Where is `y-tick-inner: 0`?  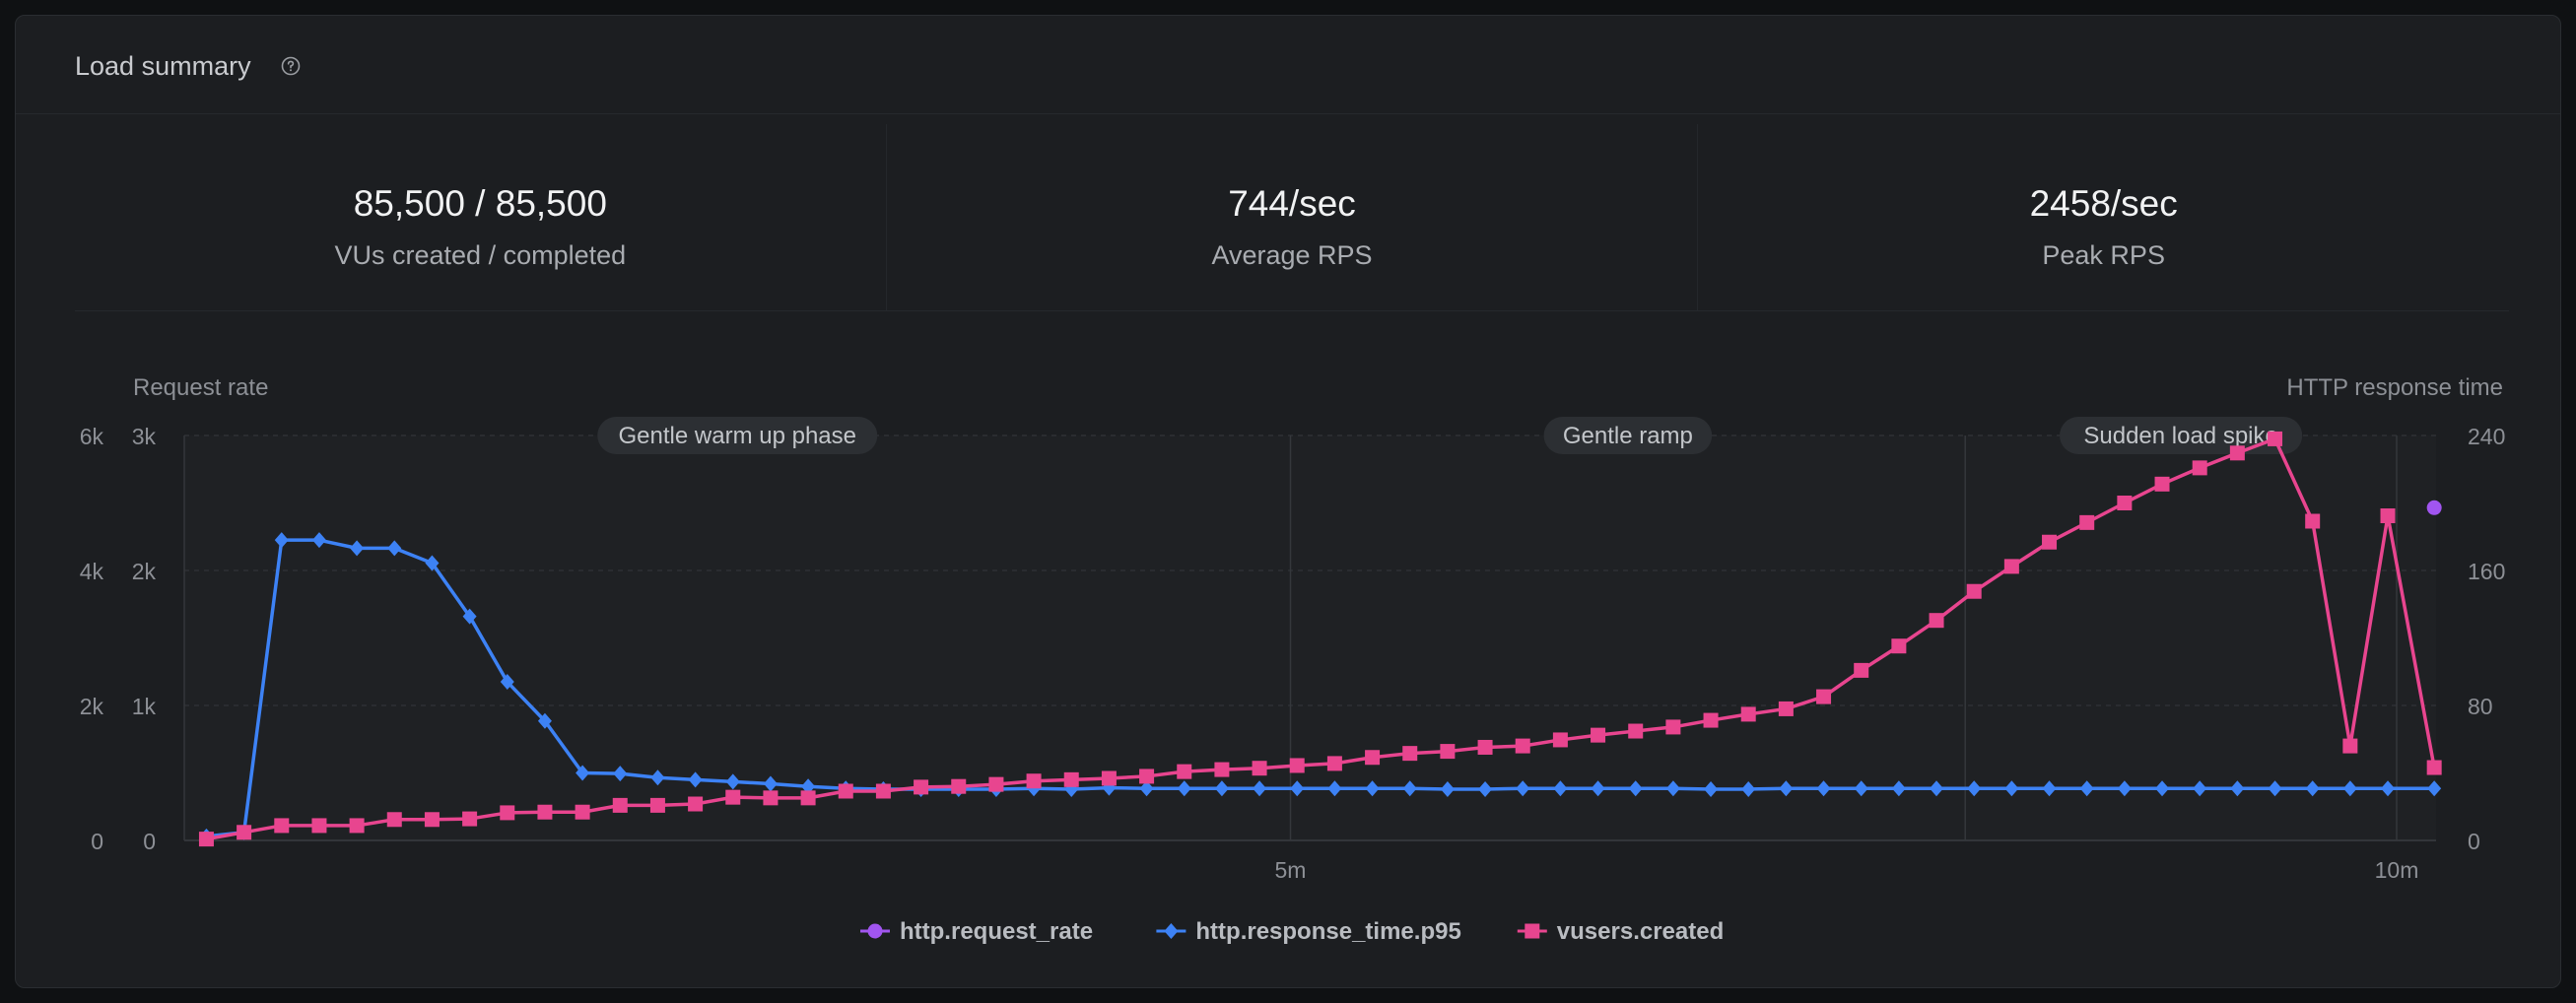
y-tick-inner: 0 is located at coordinates (149, 841).